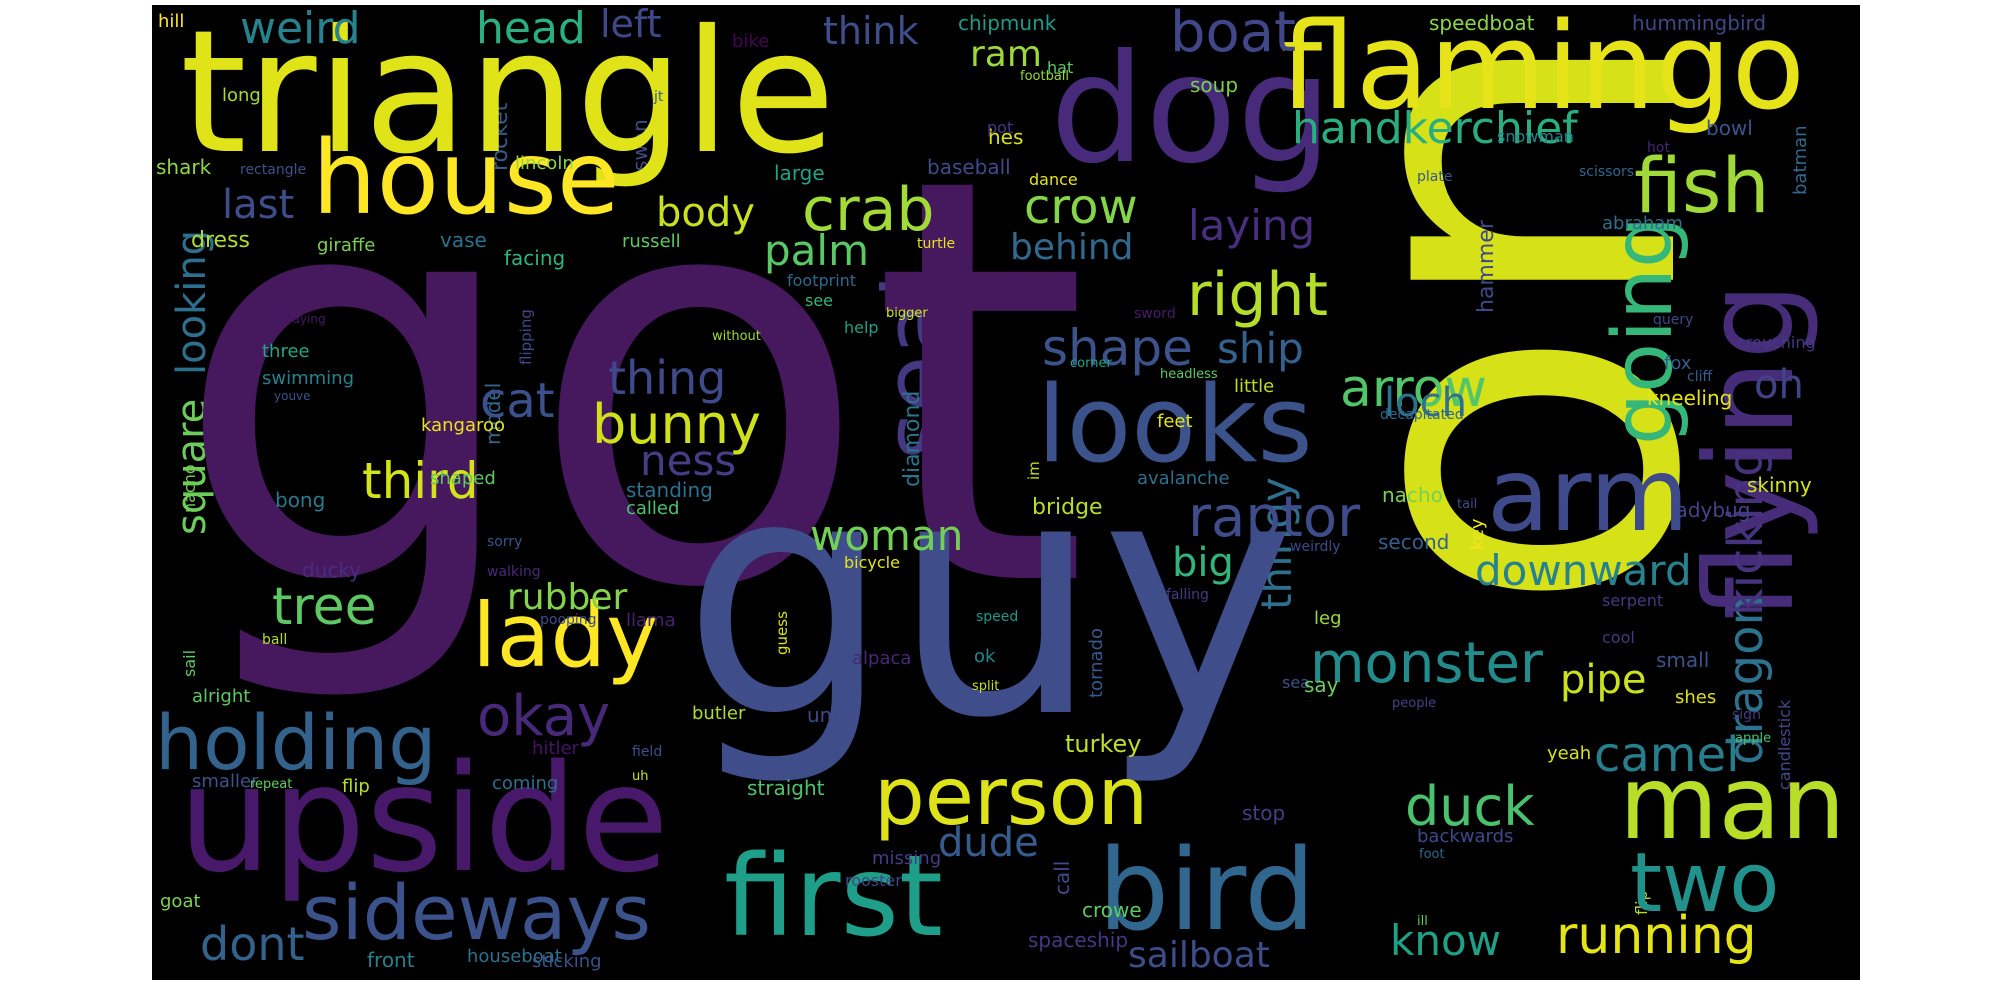  I want to click on word-two: two, so click(1705, 883).